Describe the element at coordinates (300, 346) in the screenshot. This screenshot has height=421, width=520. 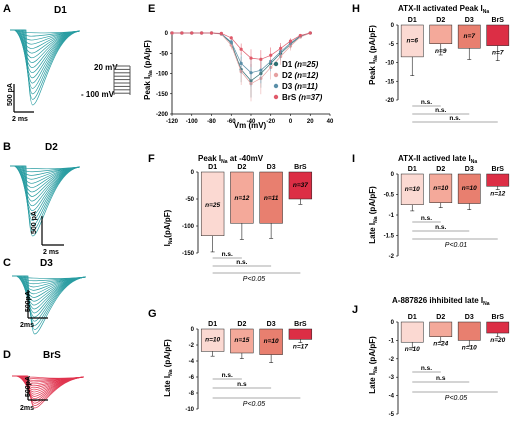
I see `n-label: n=17` at that location.